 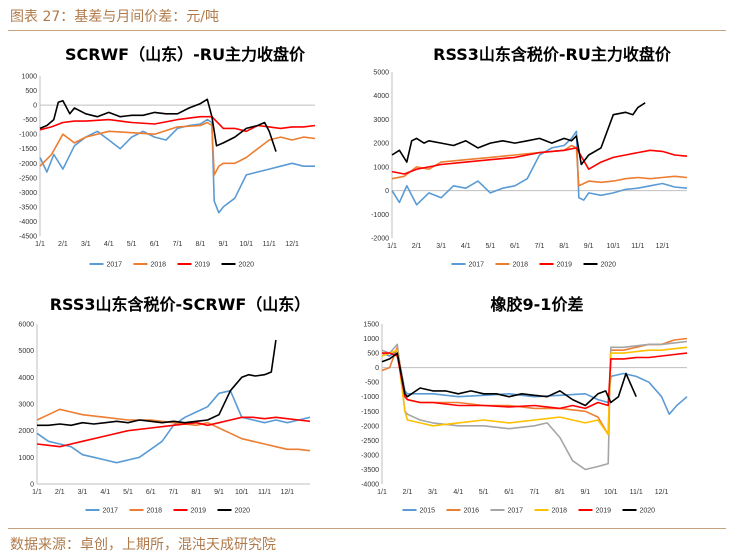 I want to click on y-tick-label: -4500, so click(x=28, y=237).